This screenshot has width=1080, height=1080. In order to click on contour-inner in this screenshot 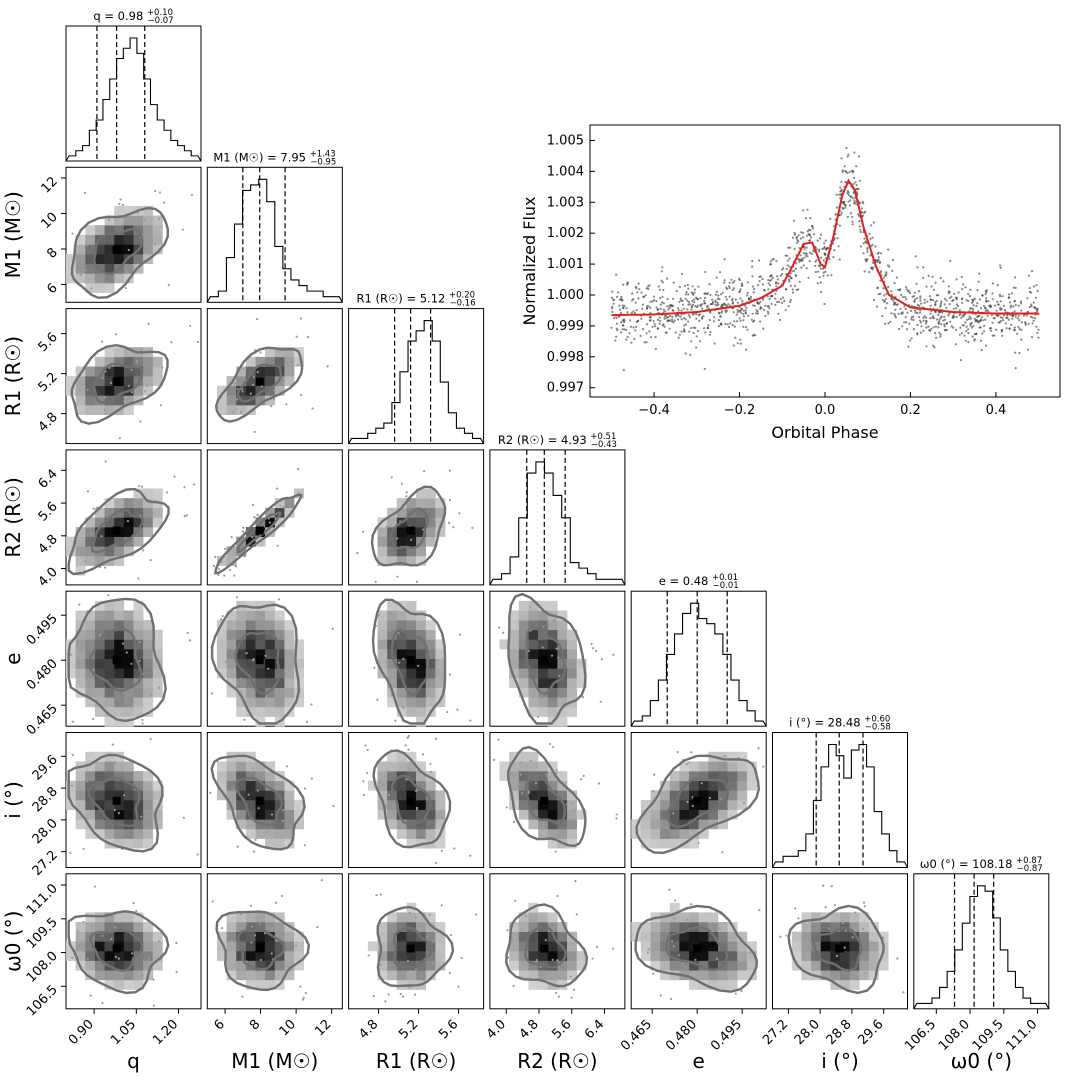, I will do `click(118, 383)`.